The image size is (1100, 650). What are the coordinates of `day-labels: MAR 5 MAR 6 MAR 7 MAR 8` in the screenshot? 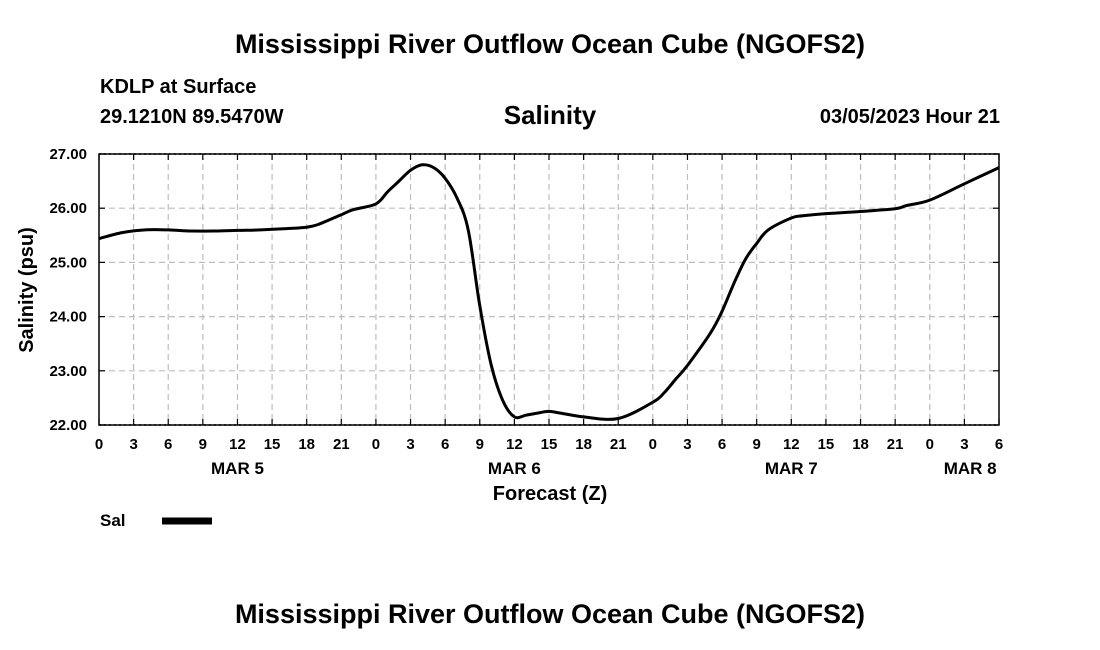 It's located at (604, 468).